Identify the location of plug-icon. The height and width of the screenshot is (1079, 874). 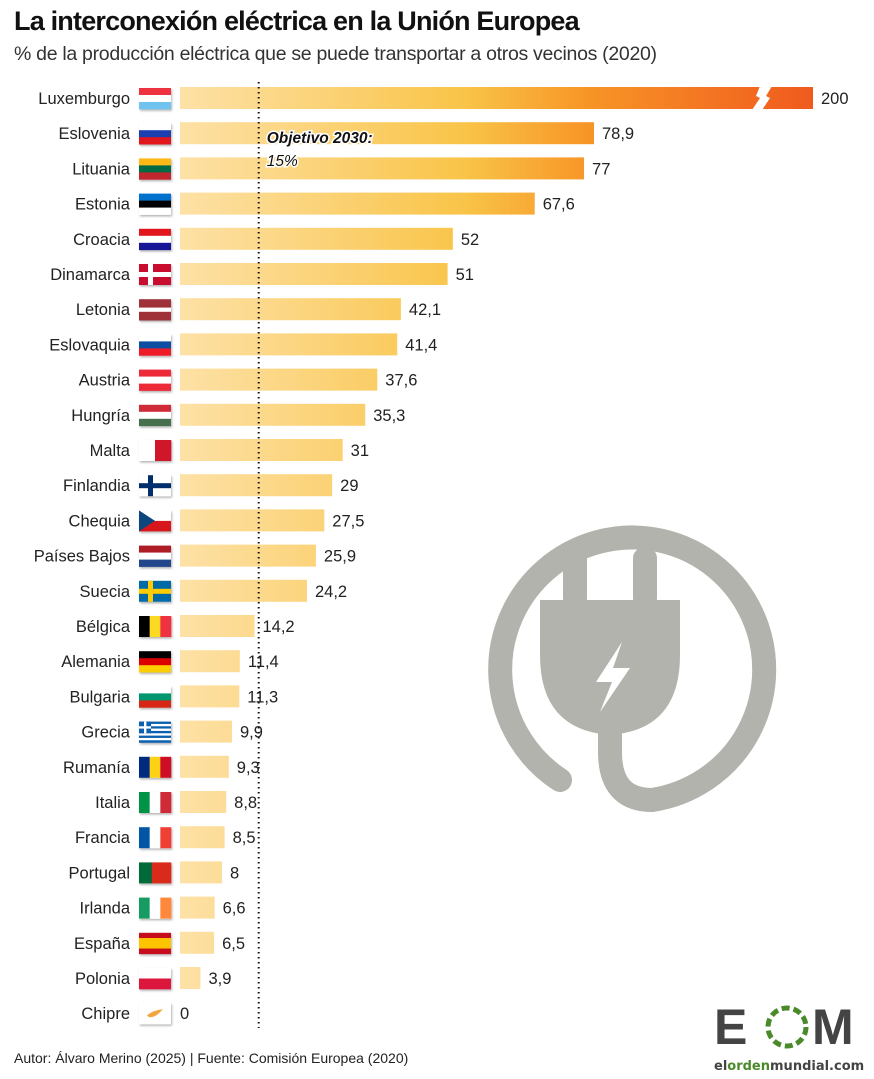
(632, 668).